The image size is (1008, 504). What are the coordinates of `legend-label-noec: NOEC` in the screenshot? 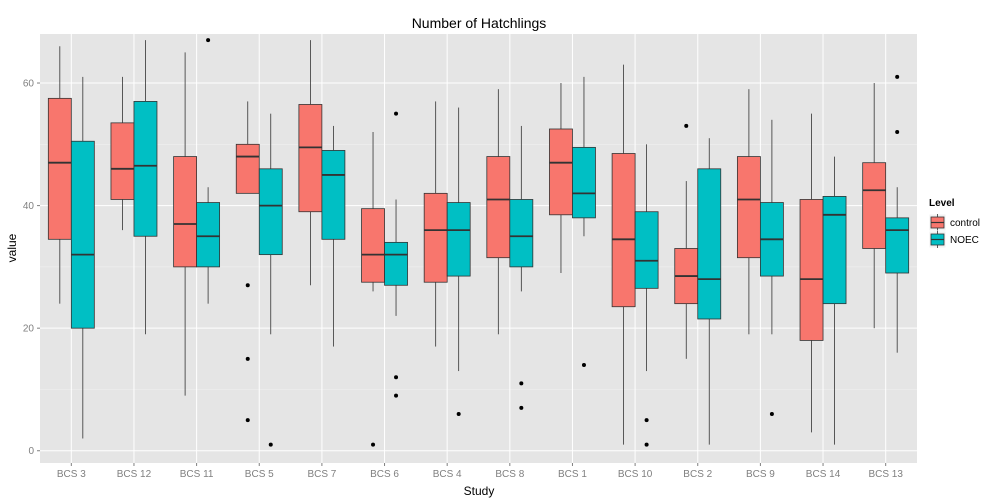 It's located at (964, 240).